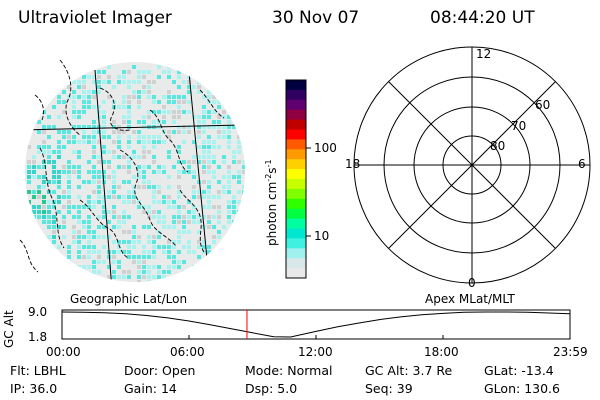 The width and height of the screenshot is (600, 400). What do you see at coordinates (133, 127) in the screenshot?
I see `latitude-line` at bounding box center [133, 127].